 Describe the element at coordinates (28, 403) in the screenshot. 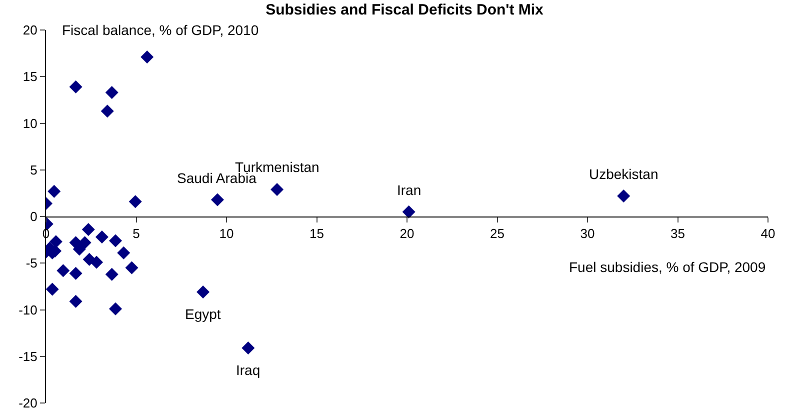

I see `y-tick-label: -20` at that location.